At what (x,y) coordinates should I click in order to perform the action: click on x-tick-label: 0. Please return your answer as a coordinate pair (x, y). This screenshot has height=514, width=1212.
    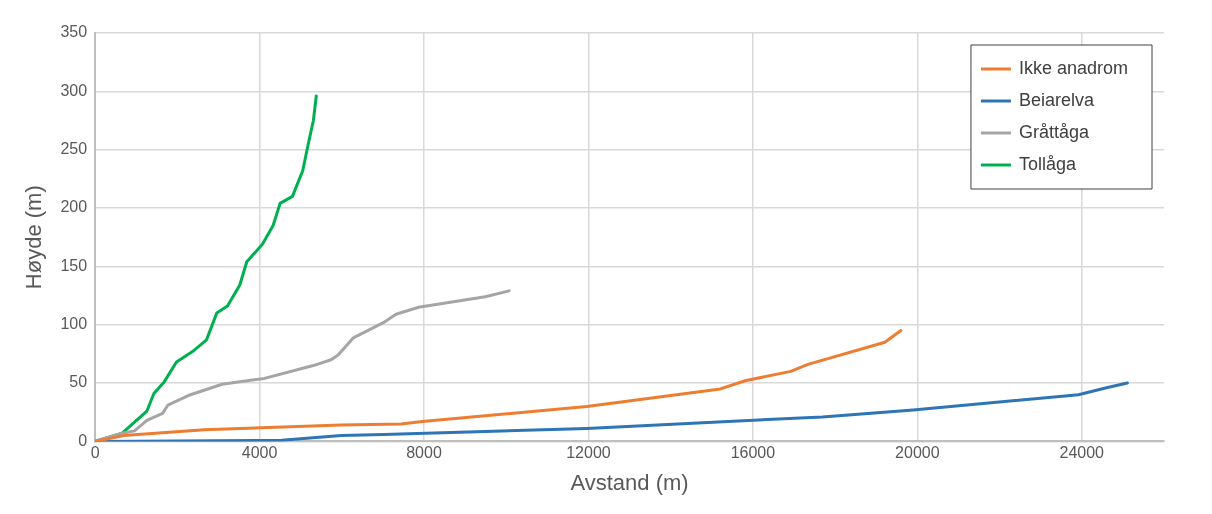
    Looking at the image, I should click on (95, 453).